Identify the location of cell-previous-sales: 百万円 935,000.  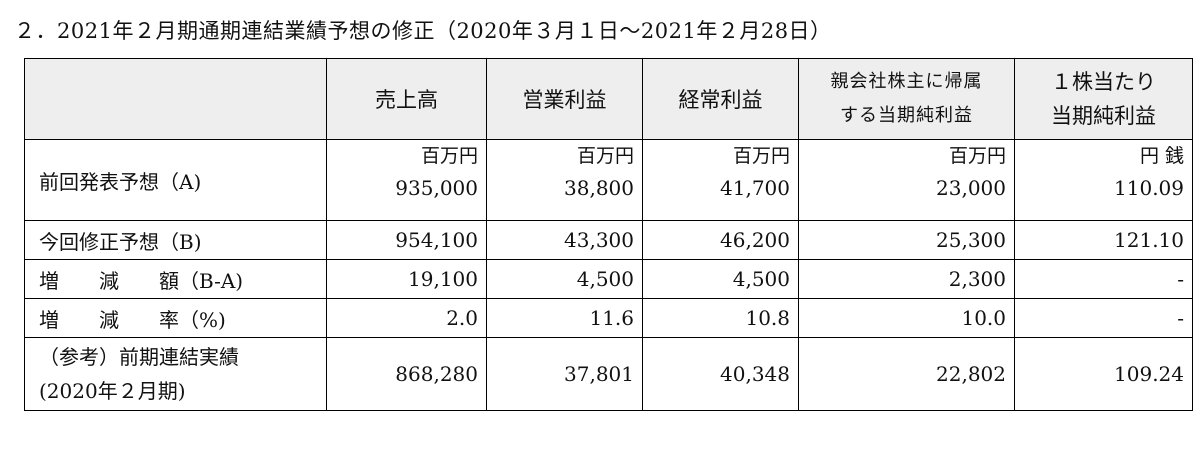
(406, 180).